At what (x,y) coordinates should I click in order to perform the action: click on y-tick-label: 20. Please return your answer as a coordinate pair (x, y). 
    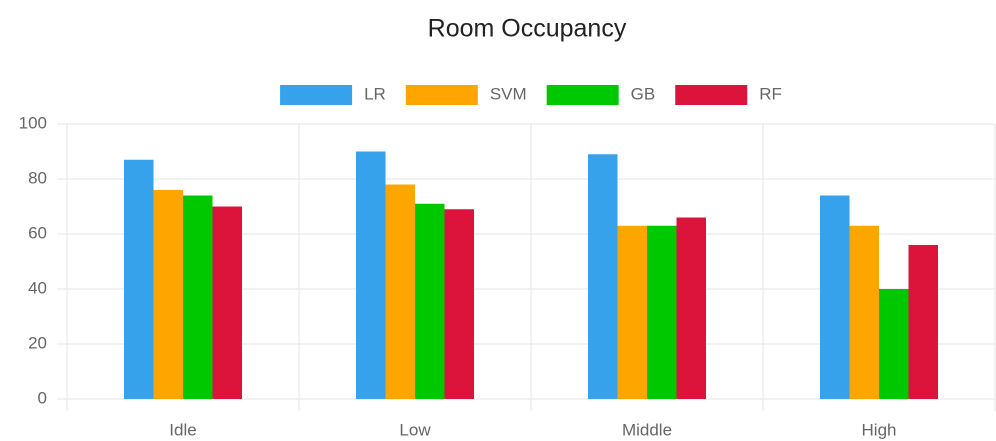
    Looking at the image, I should click on (37, 342).